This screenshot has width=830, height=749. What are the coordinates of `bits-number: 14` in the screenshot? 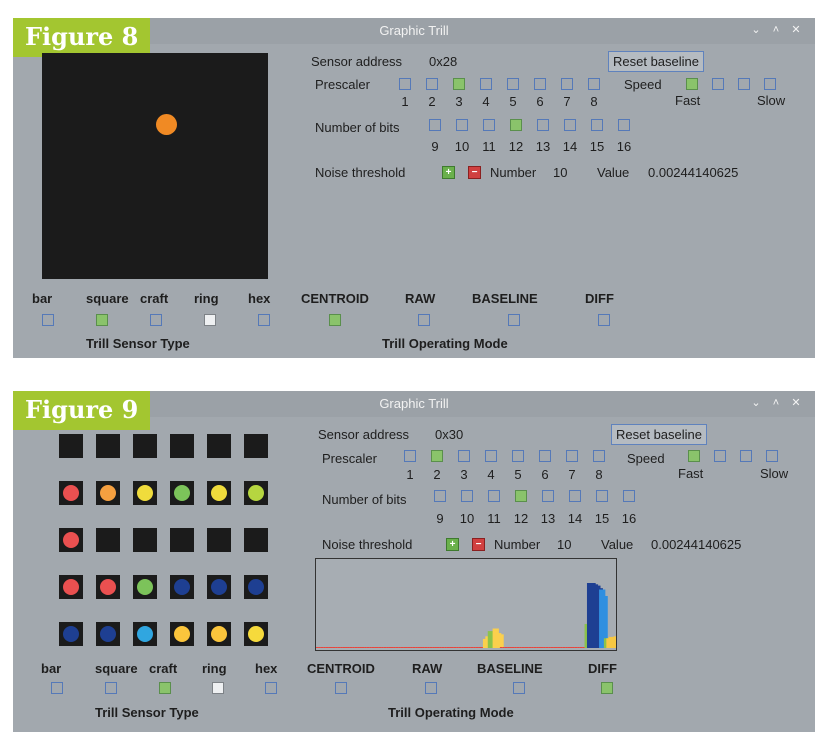 It's located at (575, 518).